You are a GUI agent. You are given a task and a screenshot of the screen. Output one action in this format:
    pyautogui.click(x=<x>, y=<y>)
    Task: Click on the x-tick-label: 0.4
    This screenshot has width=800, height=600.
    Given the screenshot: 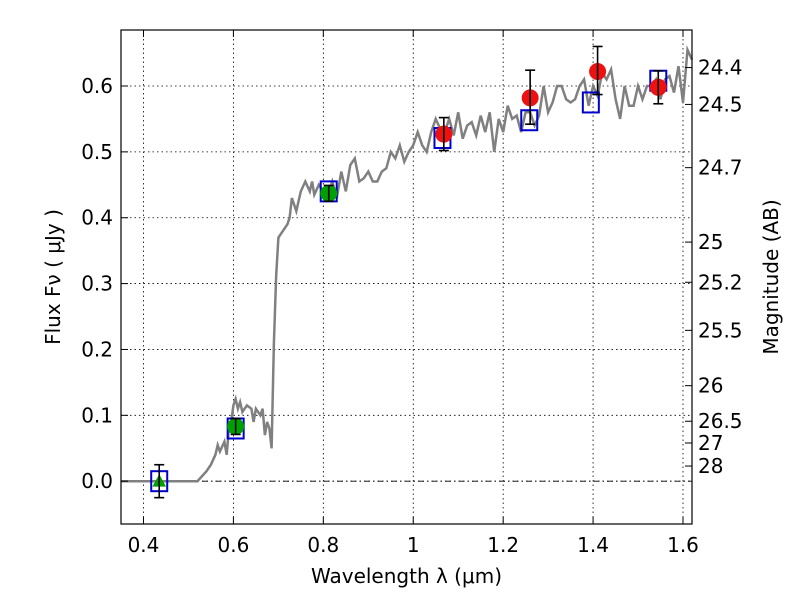 What is the action you would take?
    pyautogui.click(x=144, y=545)
    